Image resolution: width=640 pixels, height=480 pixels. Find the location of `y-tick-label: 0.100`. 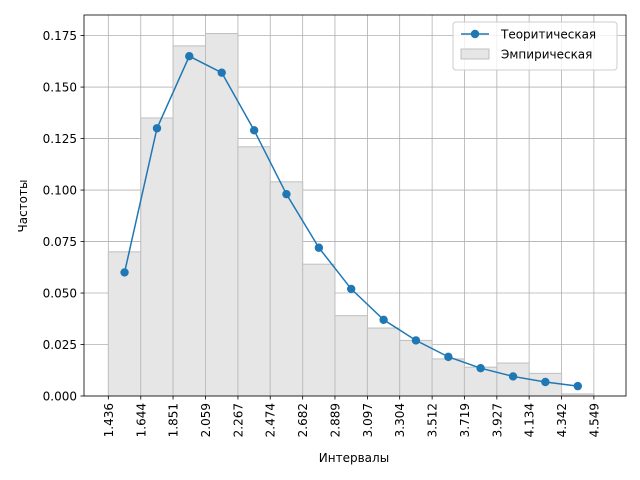

y-tick-label: 0.100 is located at coordinates (60, 191).